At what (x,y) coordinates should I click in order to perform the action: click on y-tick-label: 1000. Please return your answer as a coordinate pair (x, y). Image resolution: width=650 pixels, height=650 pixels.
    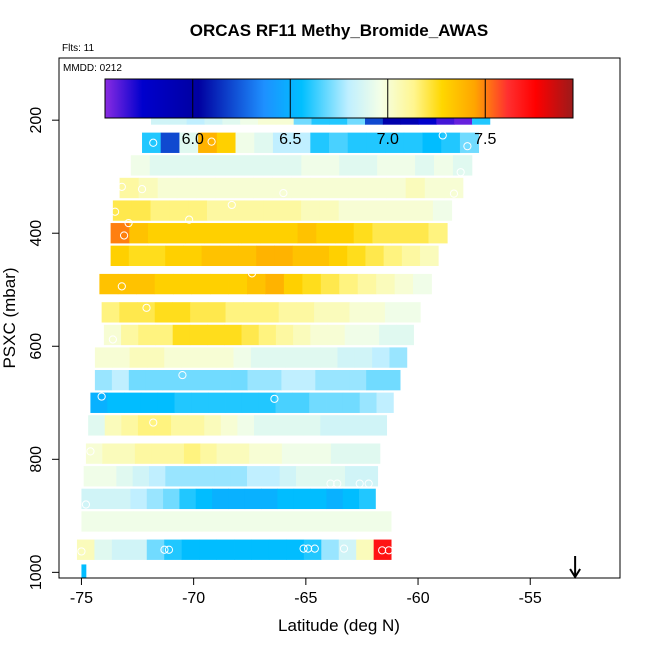
    Looking at the image, I should click on (36, 572).